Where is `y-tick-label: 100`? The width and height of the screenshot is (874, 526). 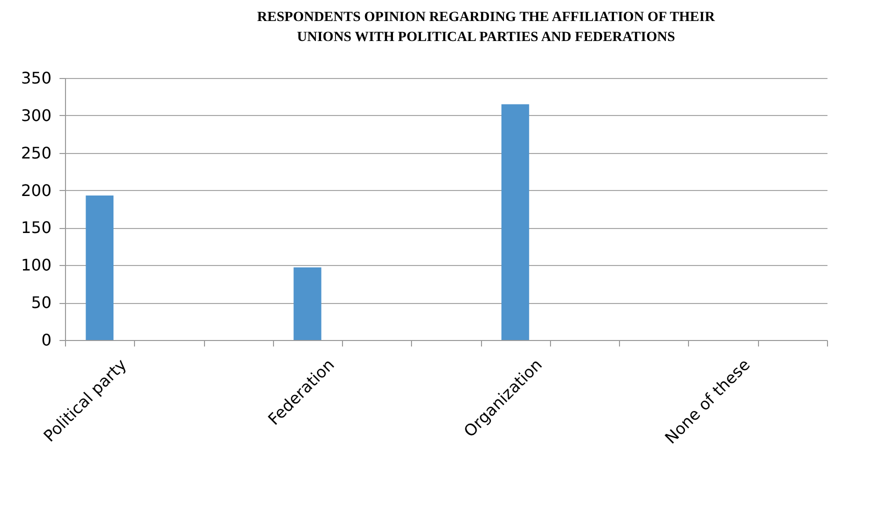
y-tick-label: 100 is located at coordinates (36, 265).